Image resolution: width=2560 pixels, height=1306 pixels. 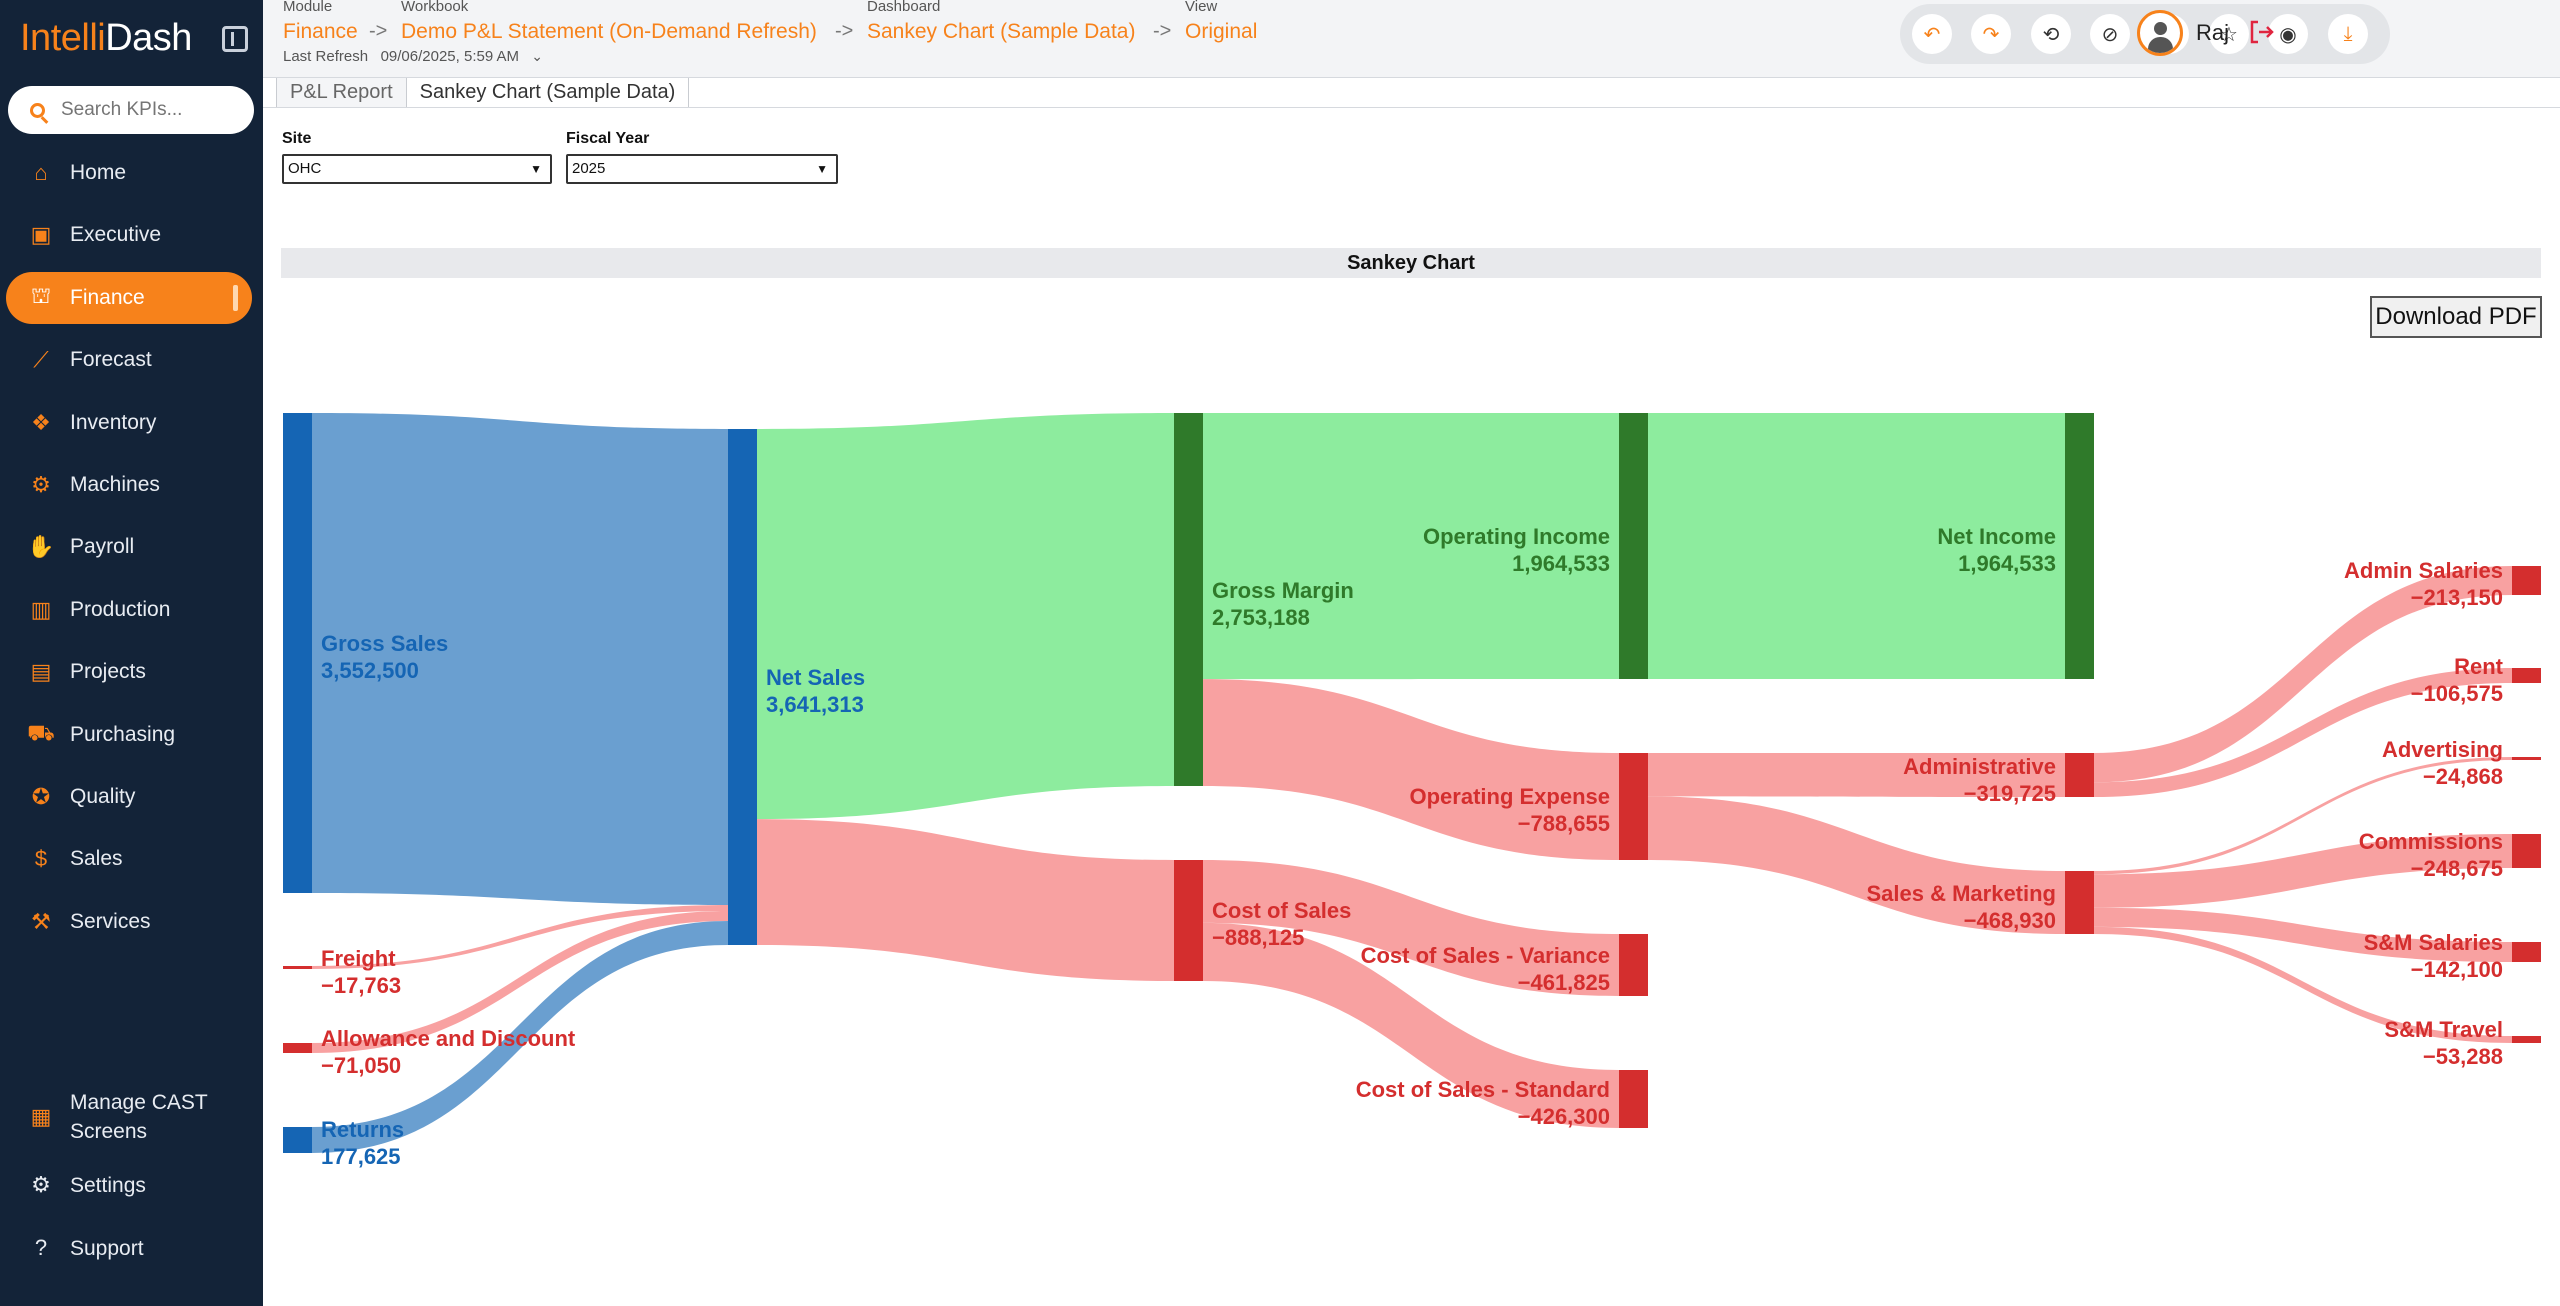 What do you see at coordinates (417, 169) in the screenshot?
I see `site-select: OHC ▼` at bounding box center [417, 169].